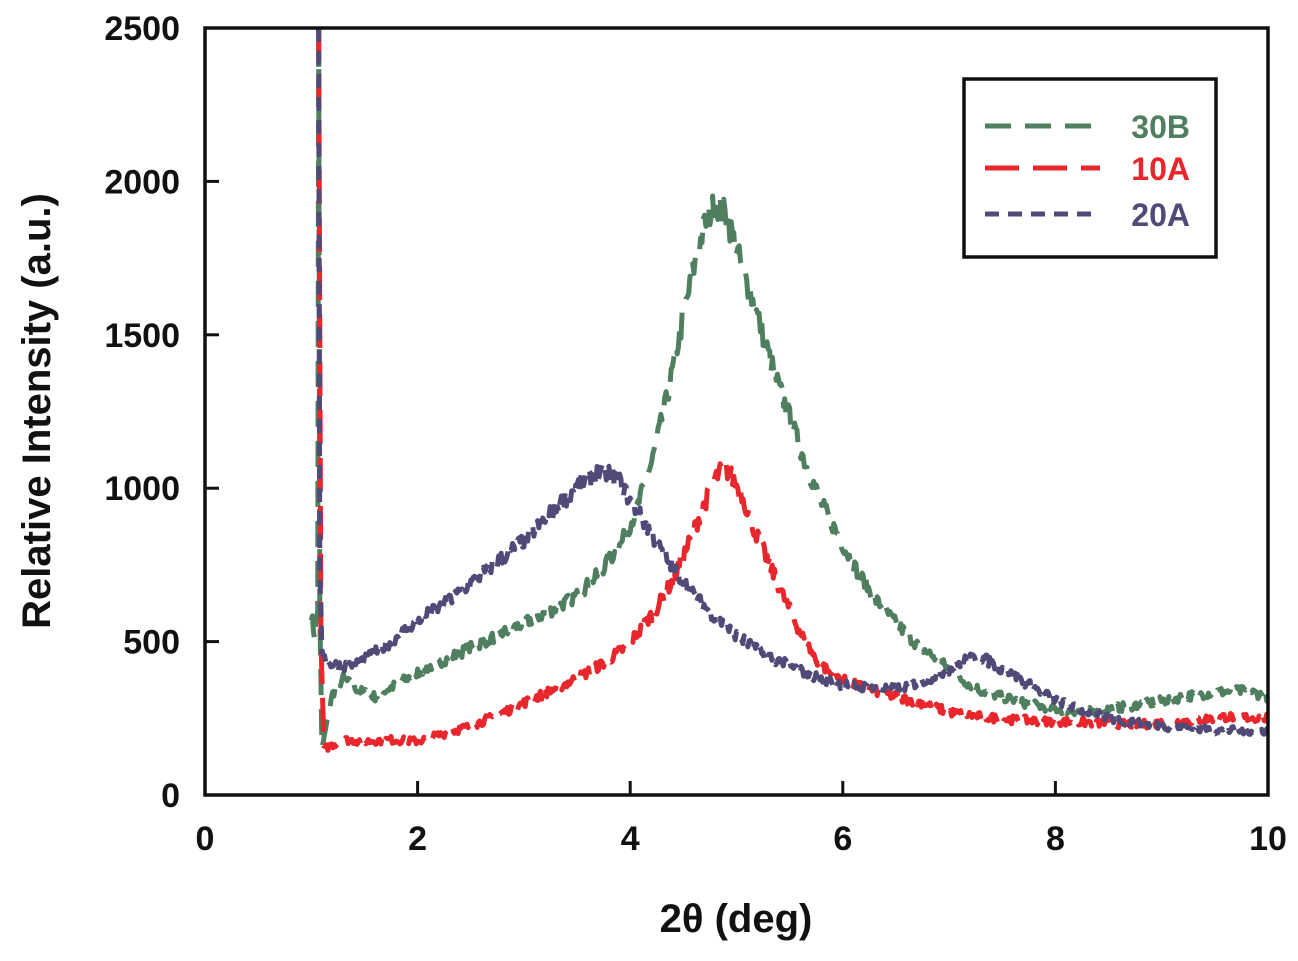 The height and width of the screenshot is (961, 1298). I want to click on x-tick-label: 6, so click(842, 839).